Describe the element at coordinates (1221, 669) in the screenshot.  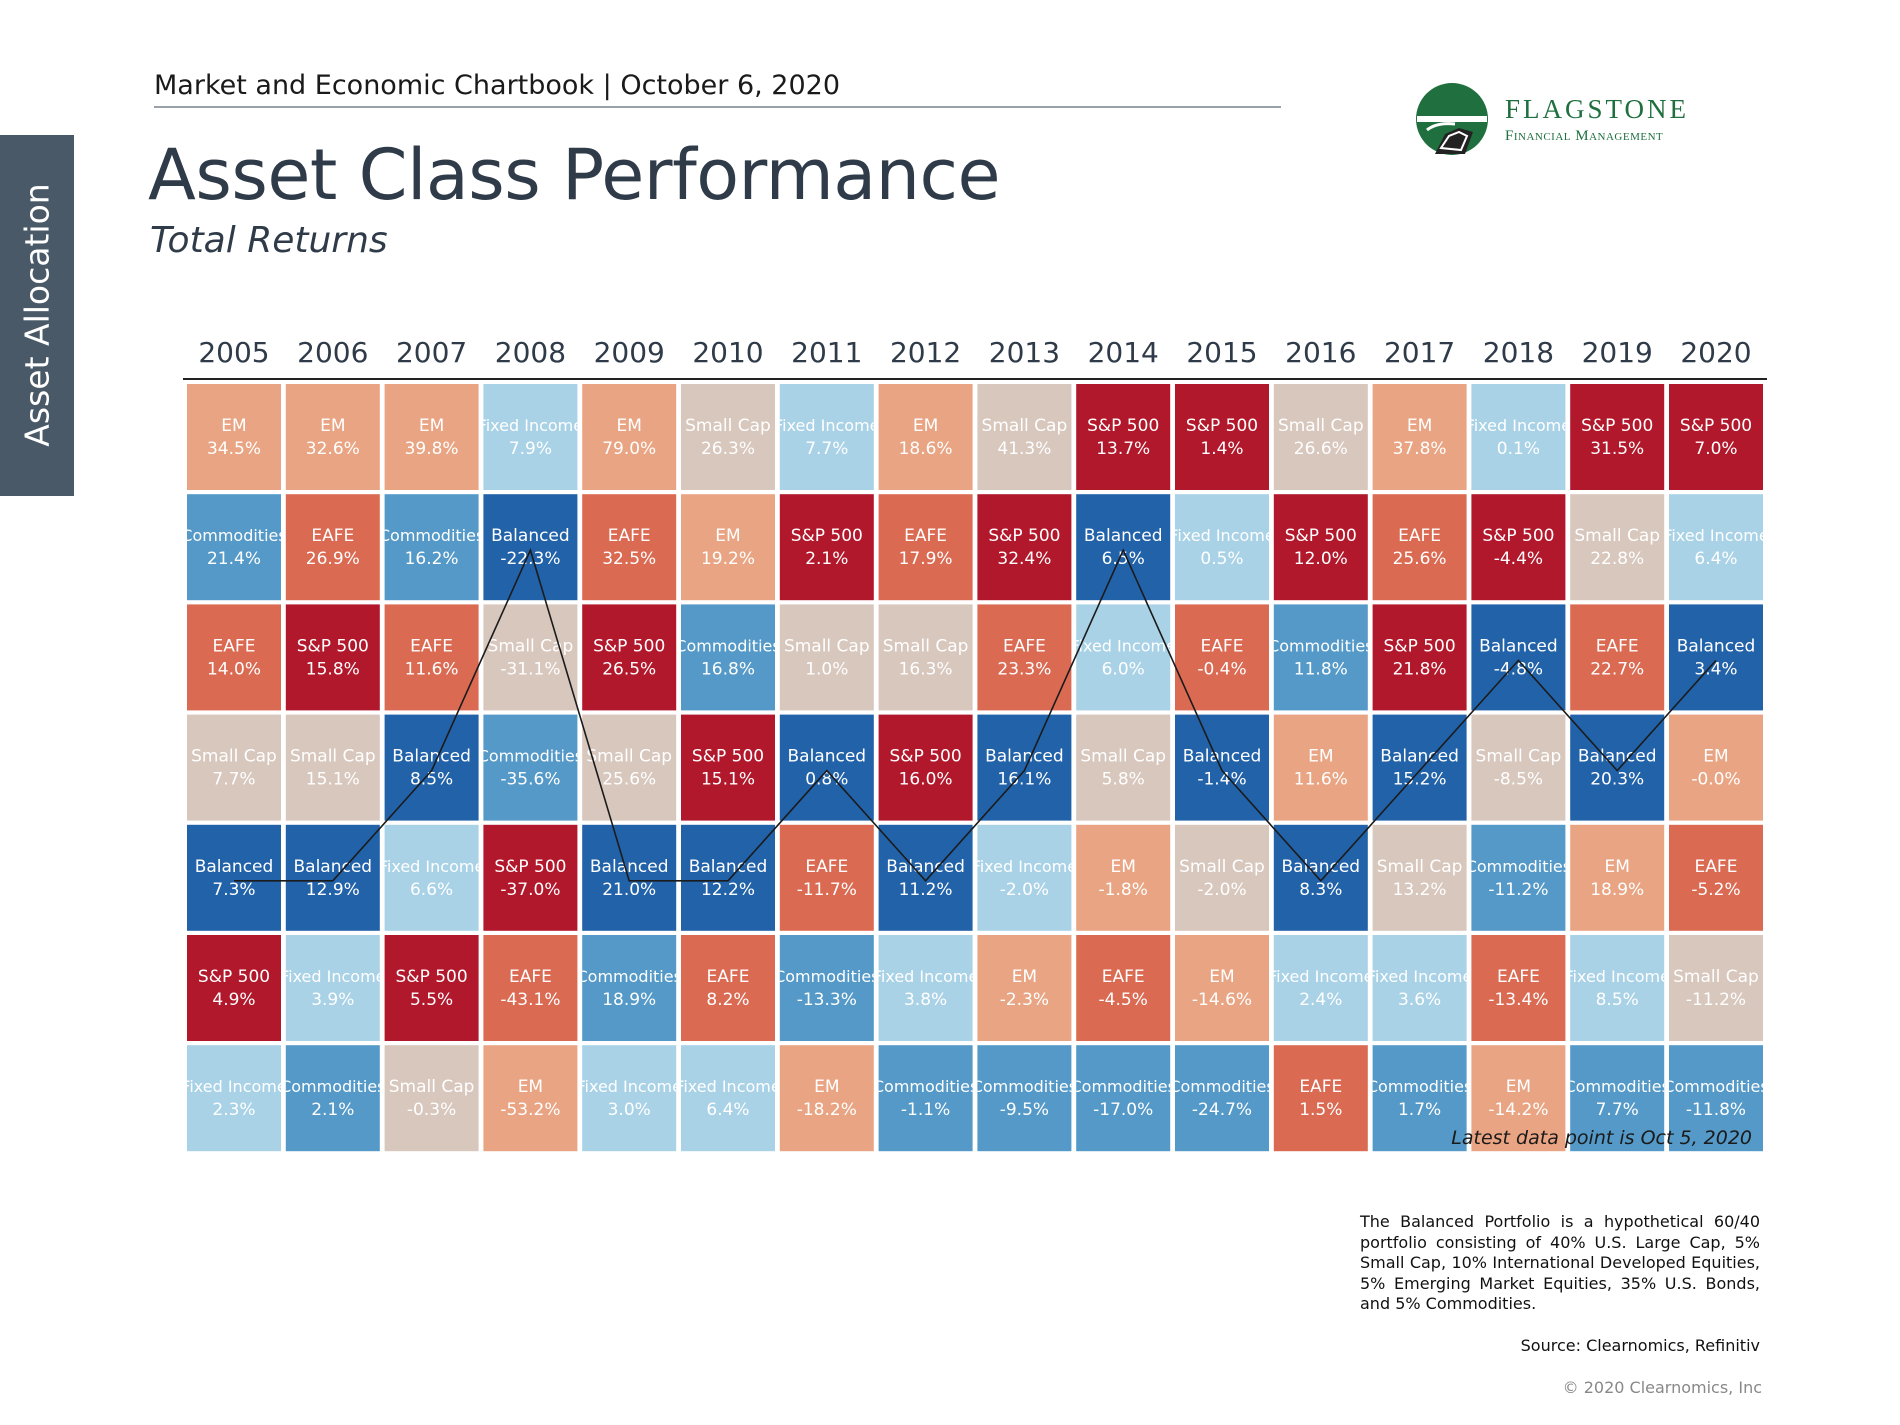
I see `cell-return-label: -0.4%` at that location.